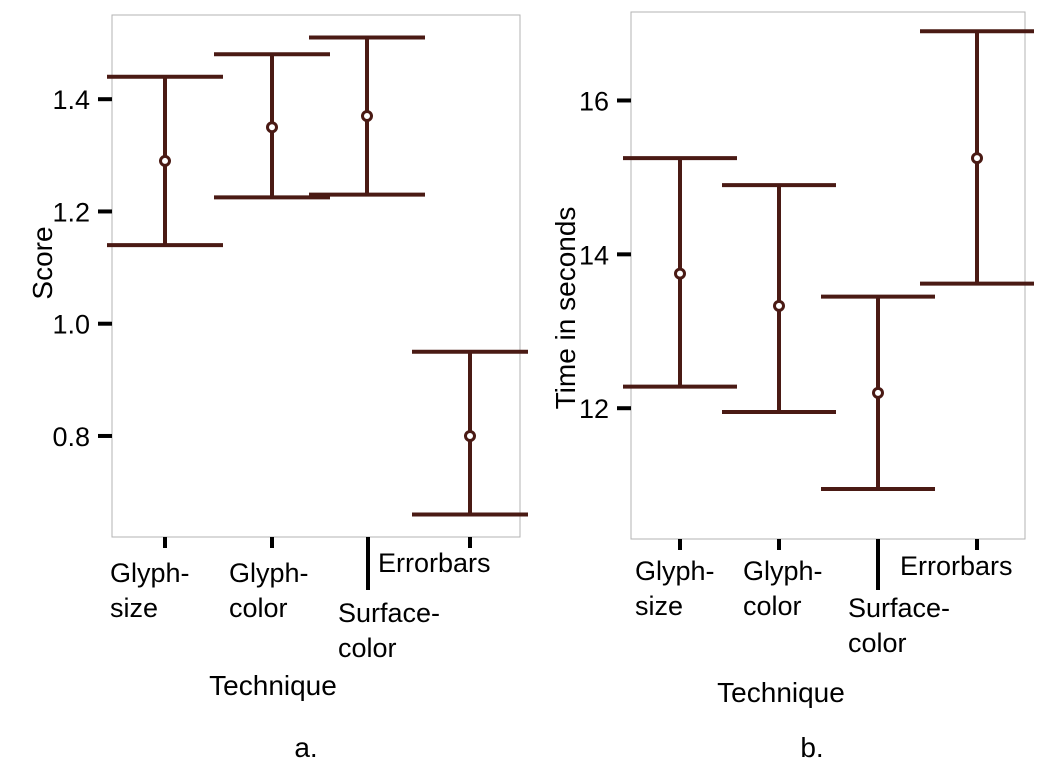 This screenshot has width=1043, height=766. I want to click on panel-b-x-tick-label: Glyph-color, so click(783, 588).